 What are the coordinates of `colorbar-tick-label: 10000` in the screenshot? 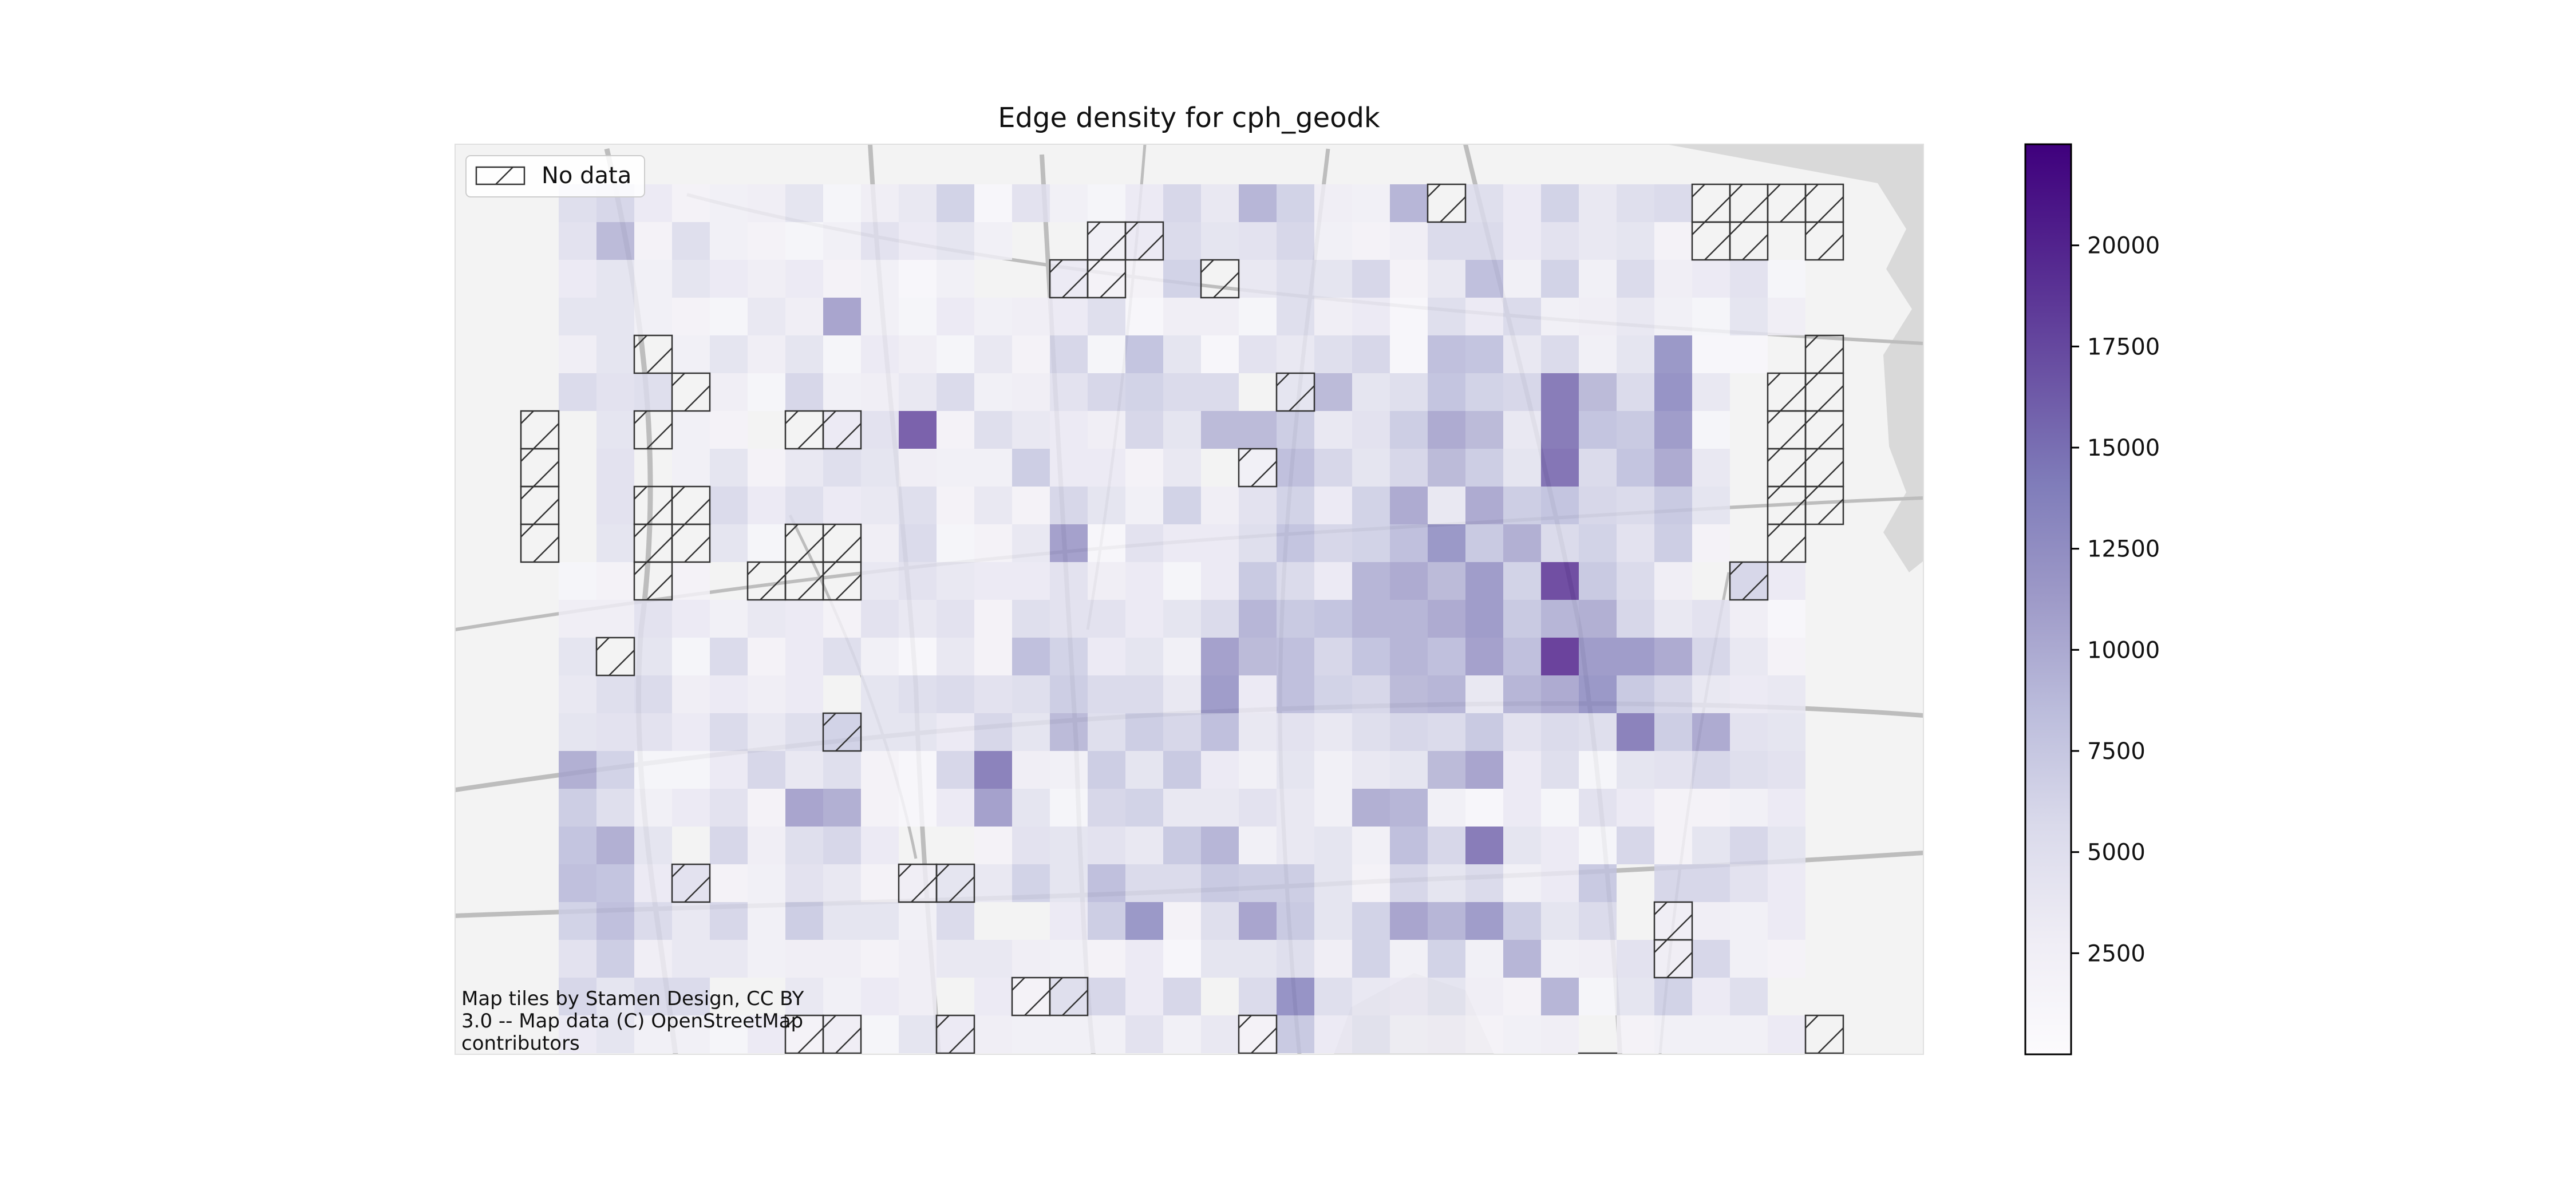 It's located at (2123, 650).